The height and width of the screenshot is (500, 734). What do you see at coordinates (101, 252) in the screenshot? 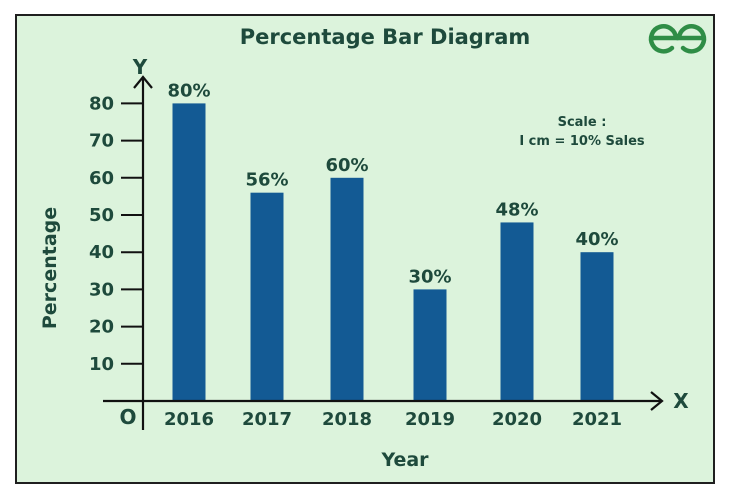
I see `y-tick-label-40: 40` at bounding box center [101, 252].